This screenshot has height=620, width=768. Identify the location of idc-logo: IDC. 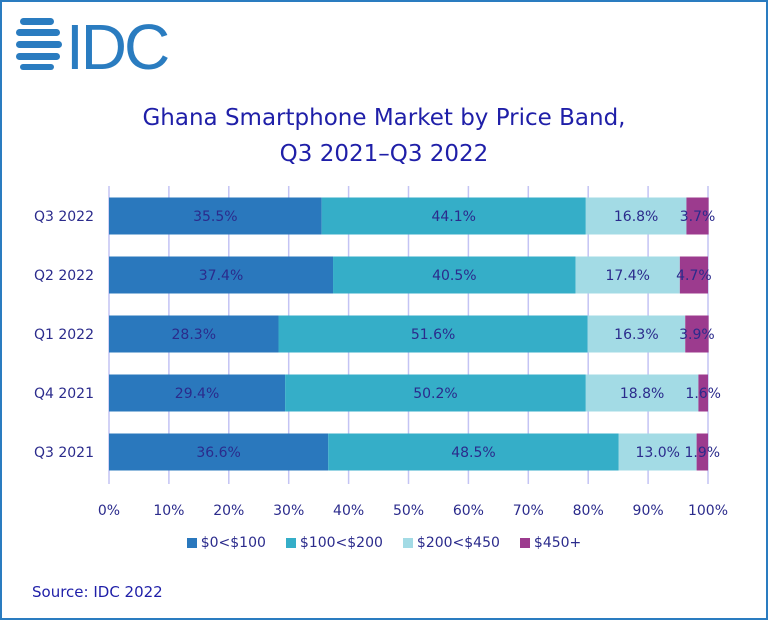
(93, 44).